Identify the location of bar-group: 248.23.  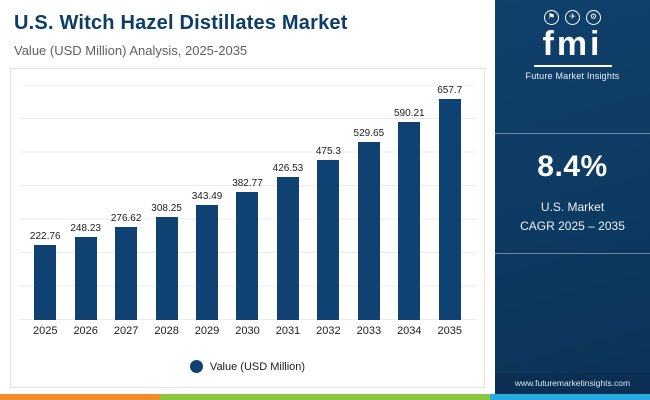
(85, 202).